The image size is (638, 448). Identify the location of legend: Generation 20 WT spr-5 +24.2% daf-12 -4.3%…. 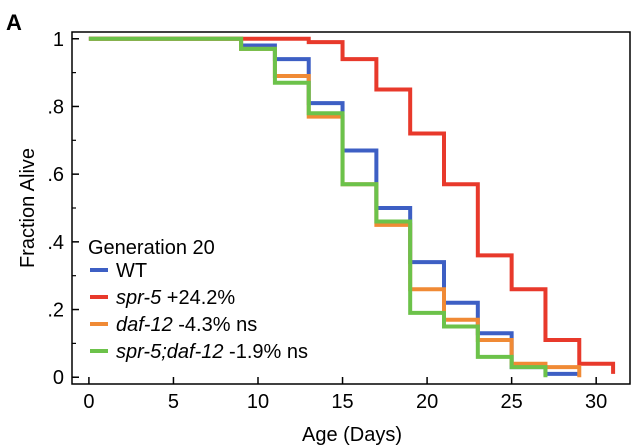
(198, 300).